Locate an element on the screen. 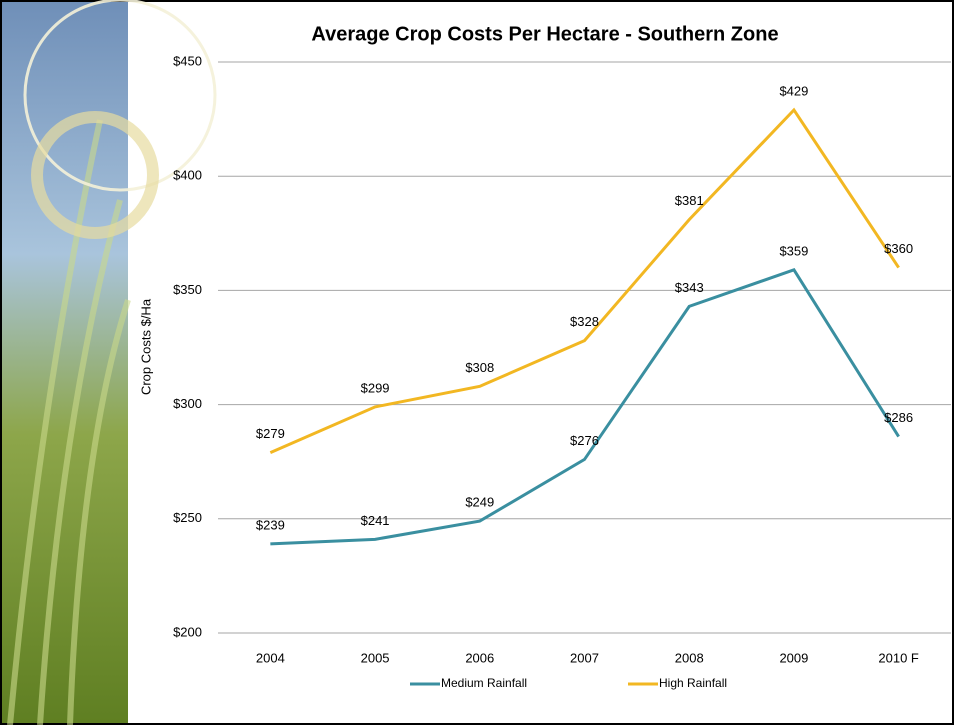  data-label: $328 is located at coordinates (584, 321).